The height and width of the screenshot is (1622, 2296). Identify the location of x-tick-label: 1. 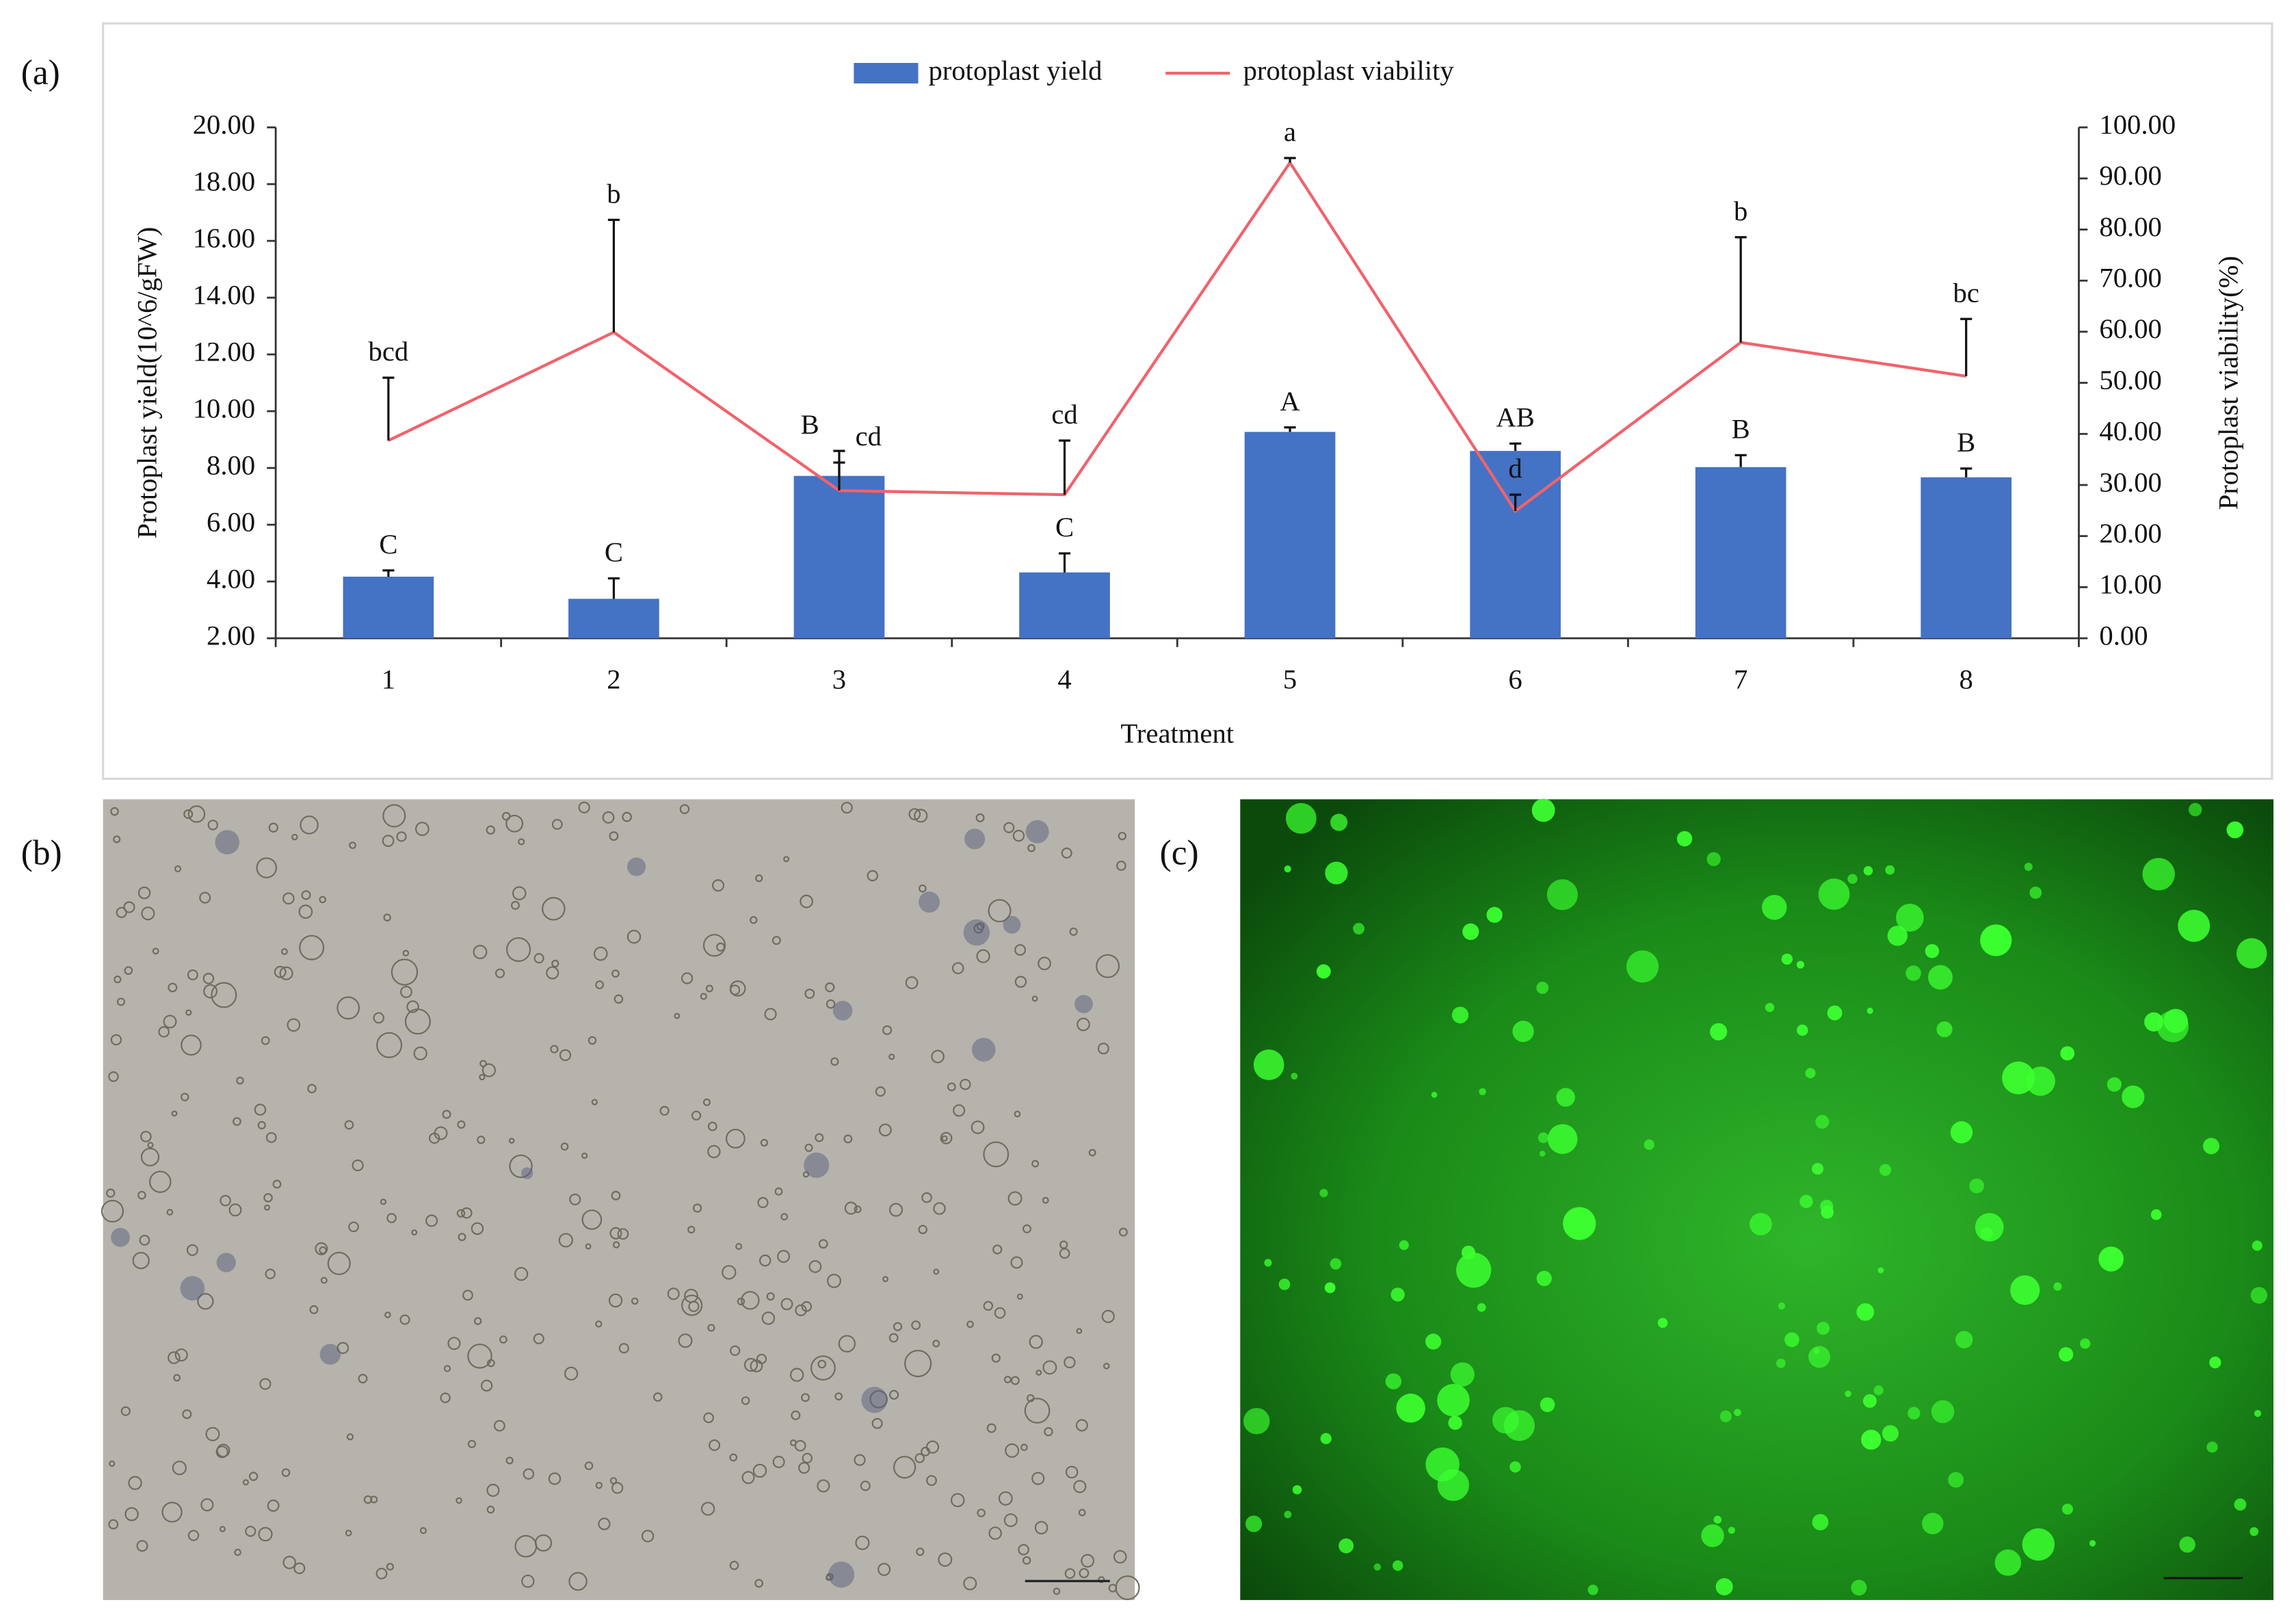
(388, 679).